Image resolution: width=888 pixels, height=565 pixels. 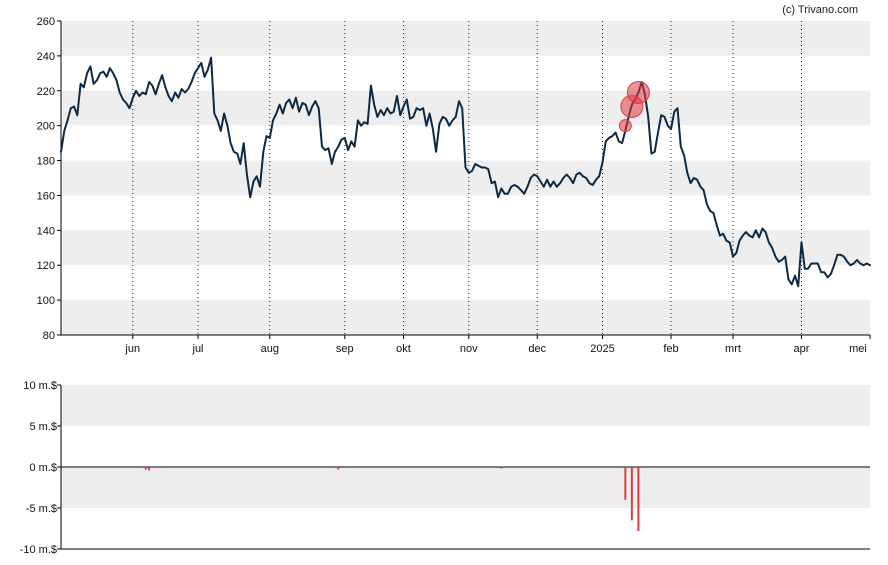 What do you see at coordinates (537, 349) in the screenshot?
I see `x-tick-label: dec` at bounding box center [537, 349].